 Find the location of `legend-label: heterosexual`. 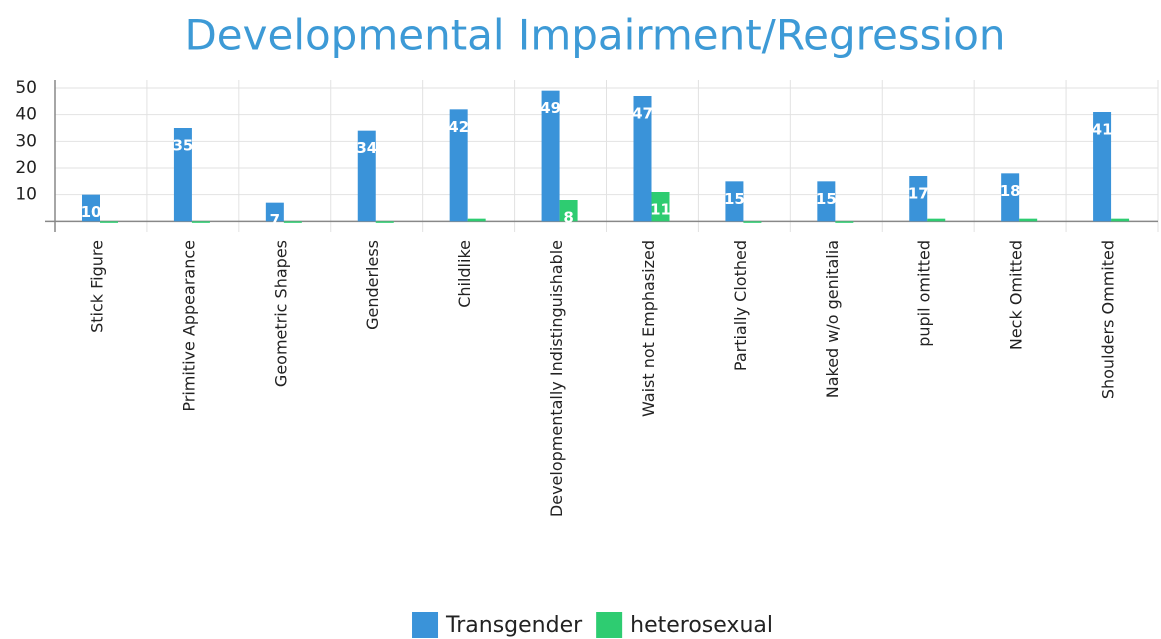

legend-label: heterosexual is located at coordinates (701, 625).